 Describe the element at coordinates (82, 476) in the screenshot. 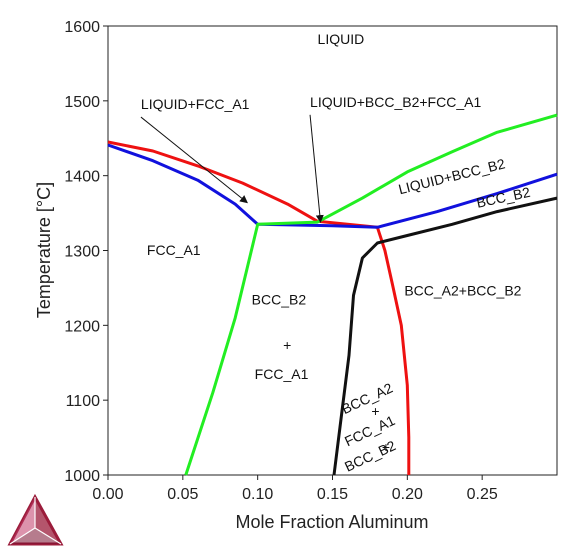

I see `y-tick-label: 1000` at that location.